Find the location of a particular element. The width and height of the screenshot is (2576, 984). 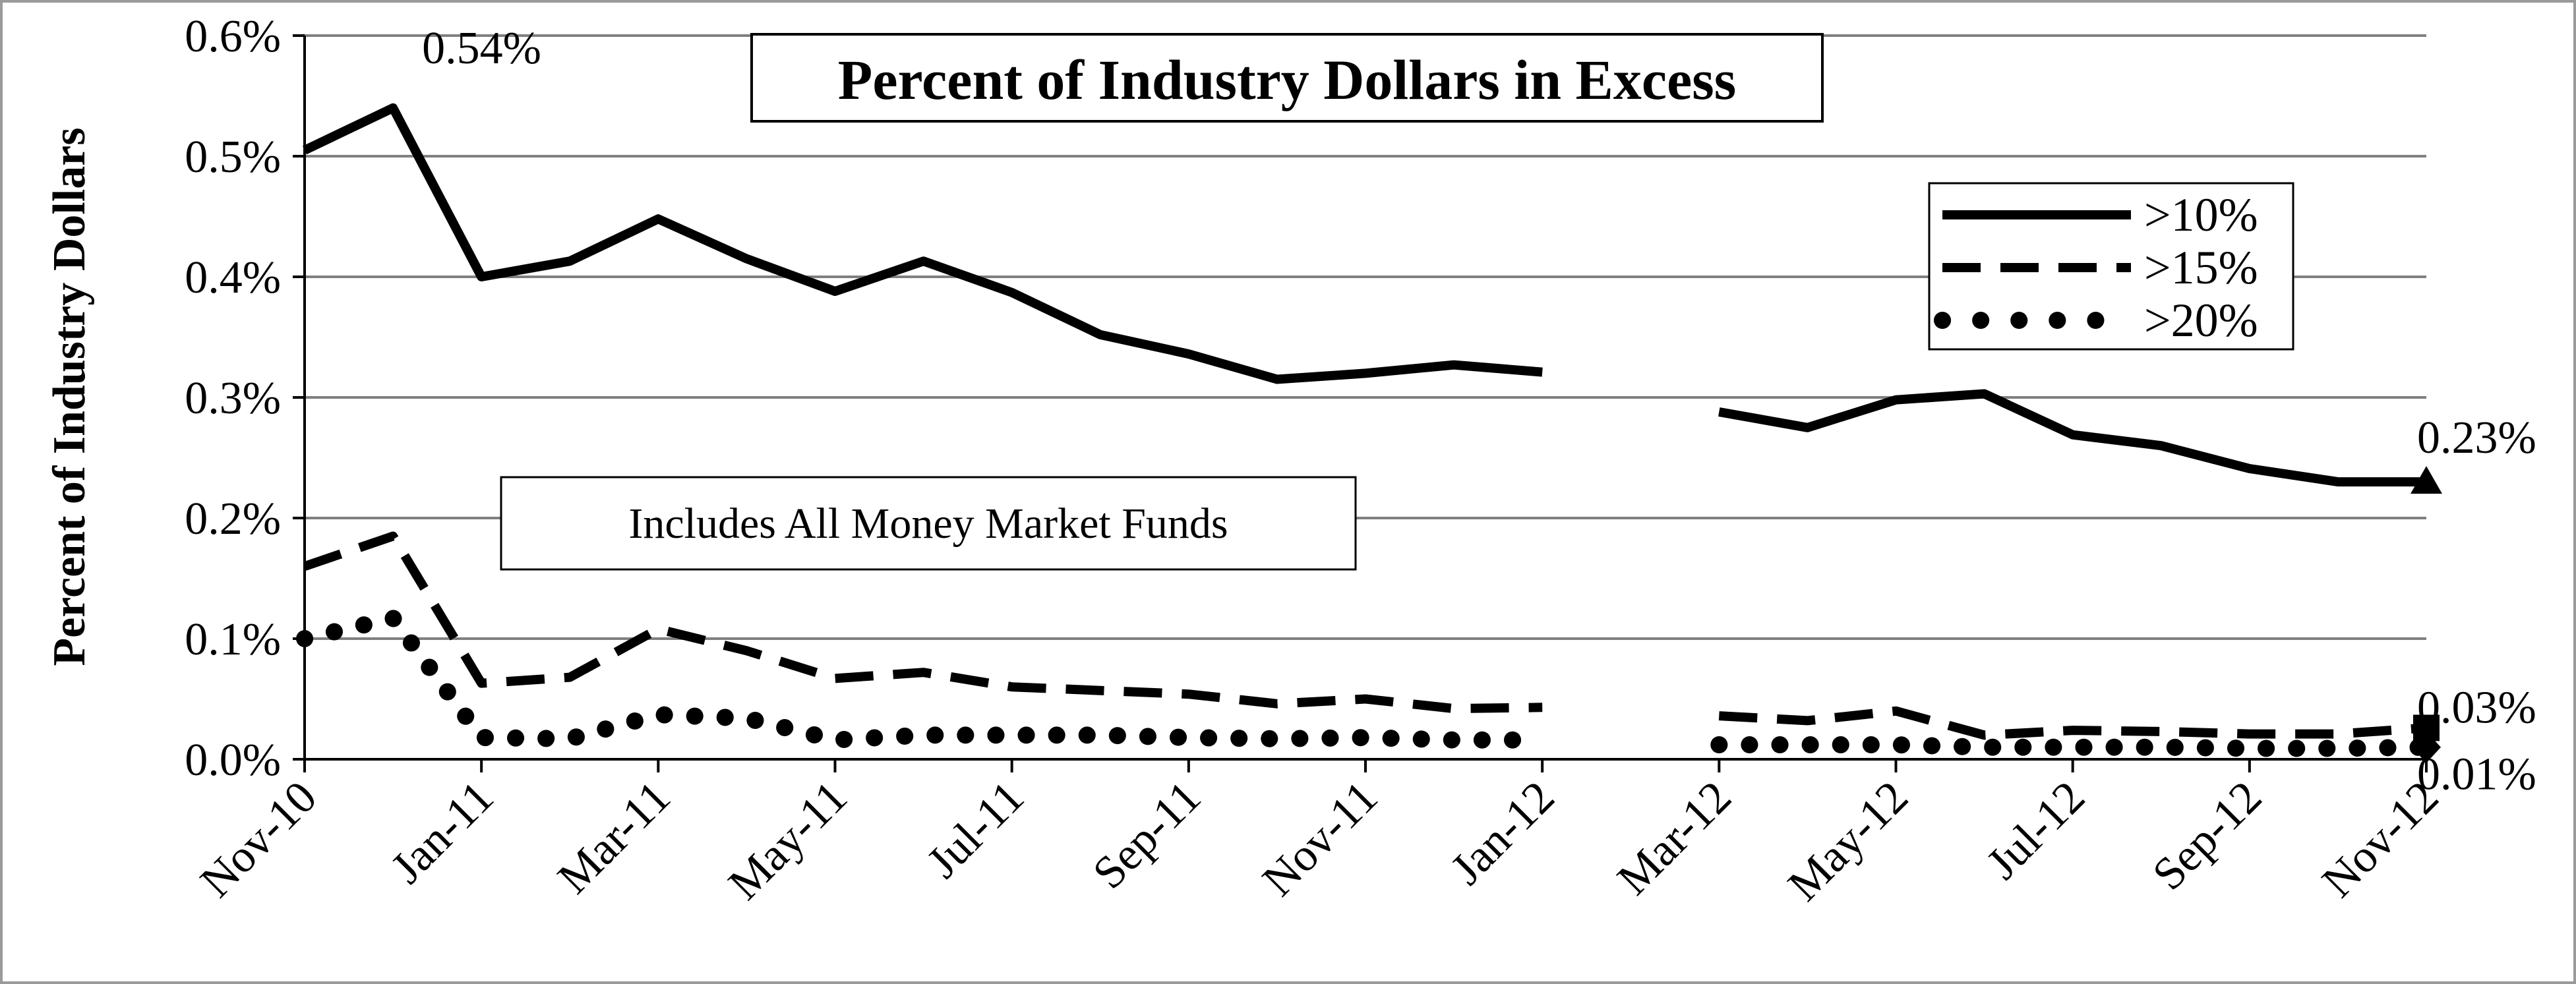

data-label: 0.03% is located at coordinates (2476, 708).